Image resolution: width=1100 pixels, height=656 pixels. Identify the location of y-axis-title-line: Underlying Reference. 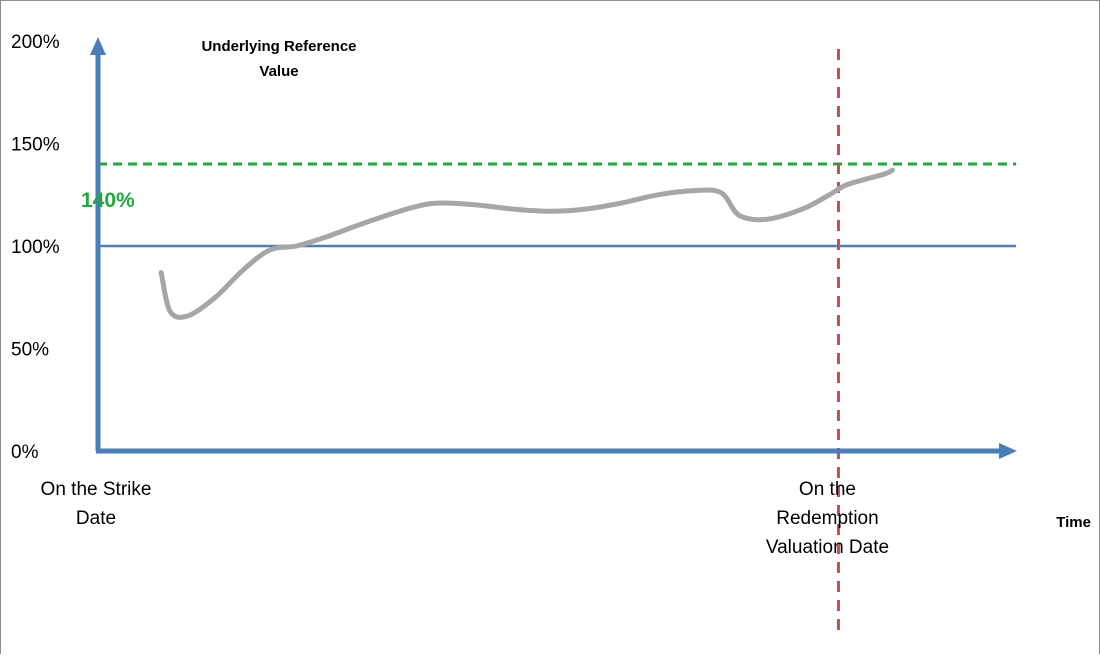
(278, 46).